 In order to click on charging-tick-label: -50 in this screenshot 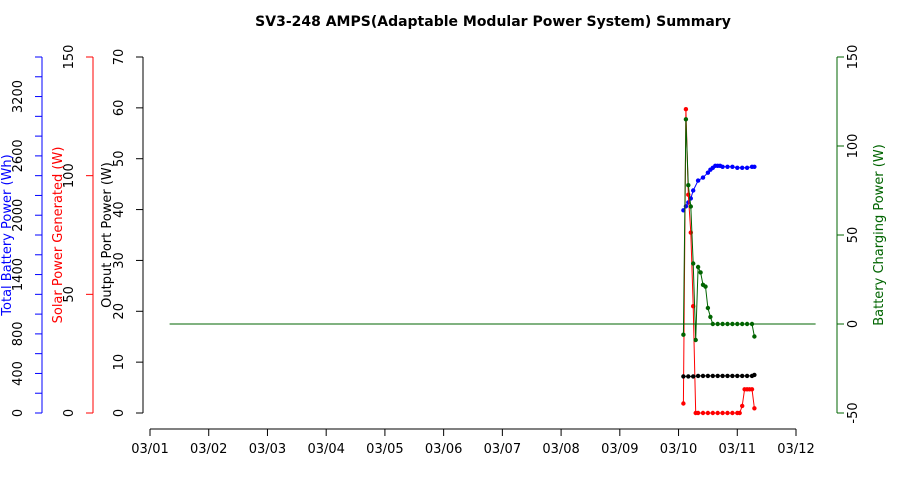, I will do `click(853, 412)`.